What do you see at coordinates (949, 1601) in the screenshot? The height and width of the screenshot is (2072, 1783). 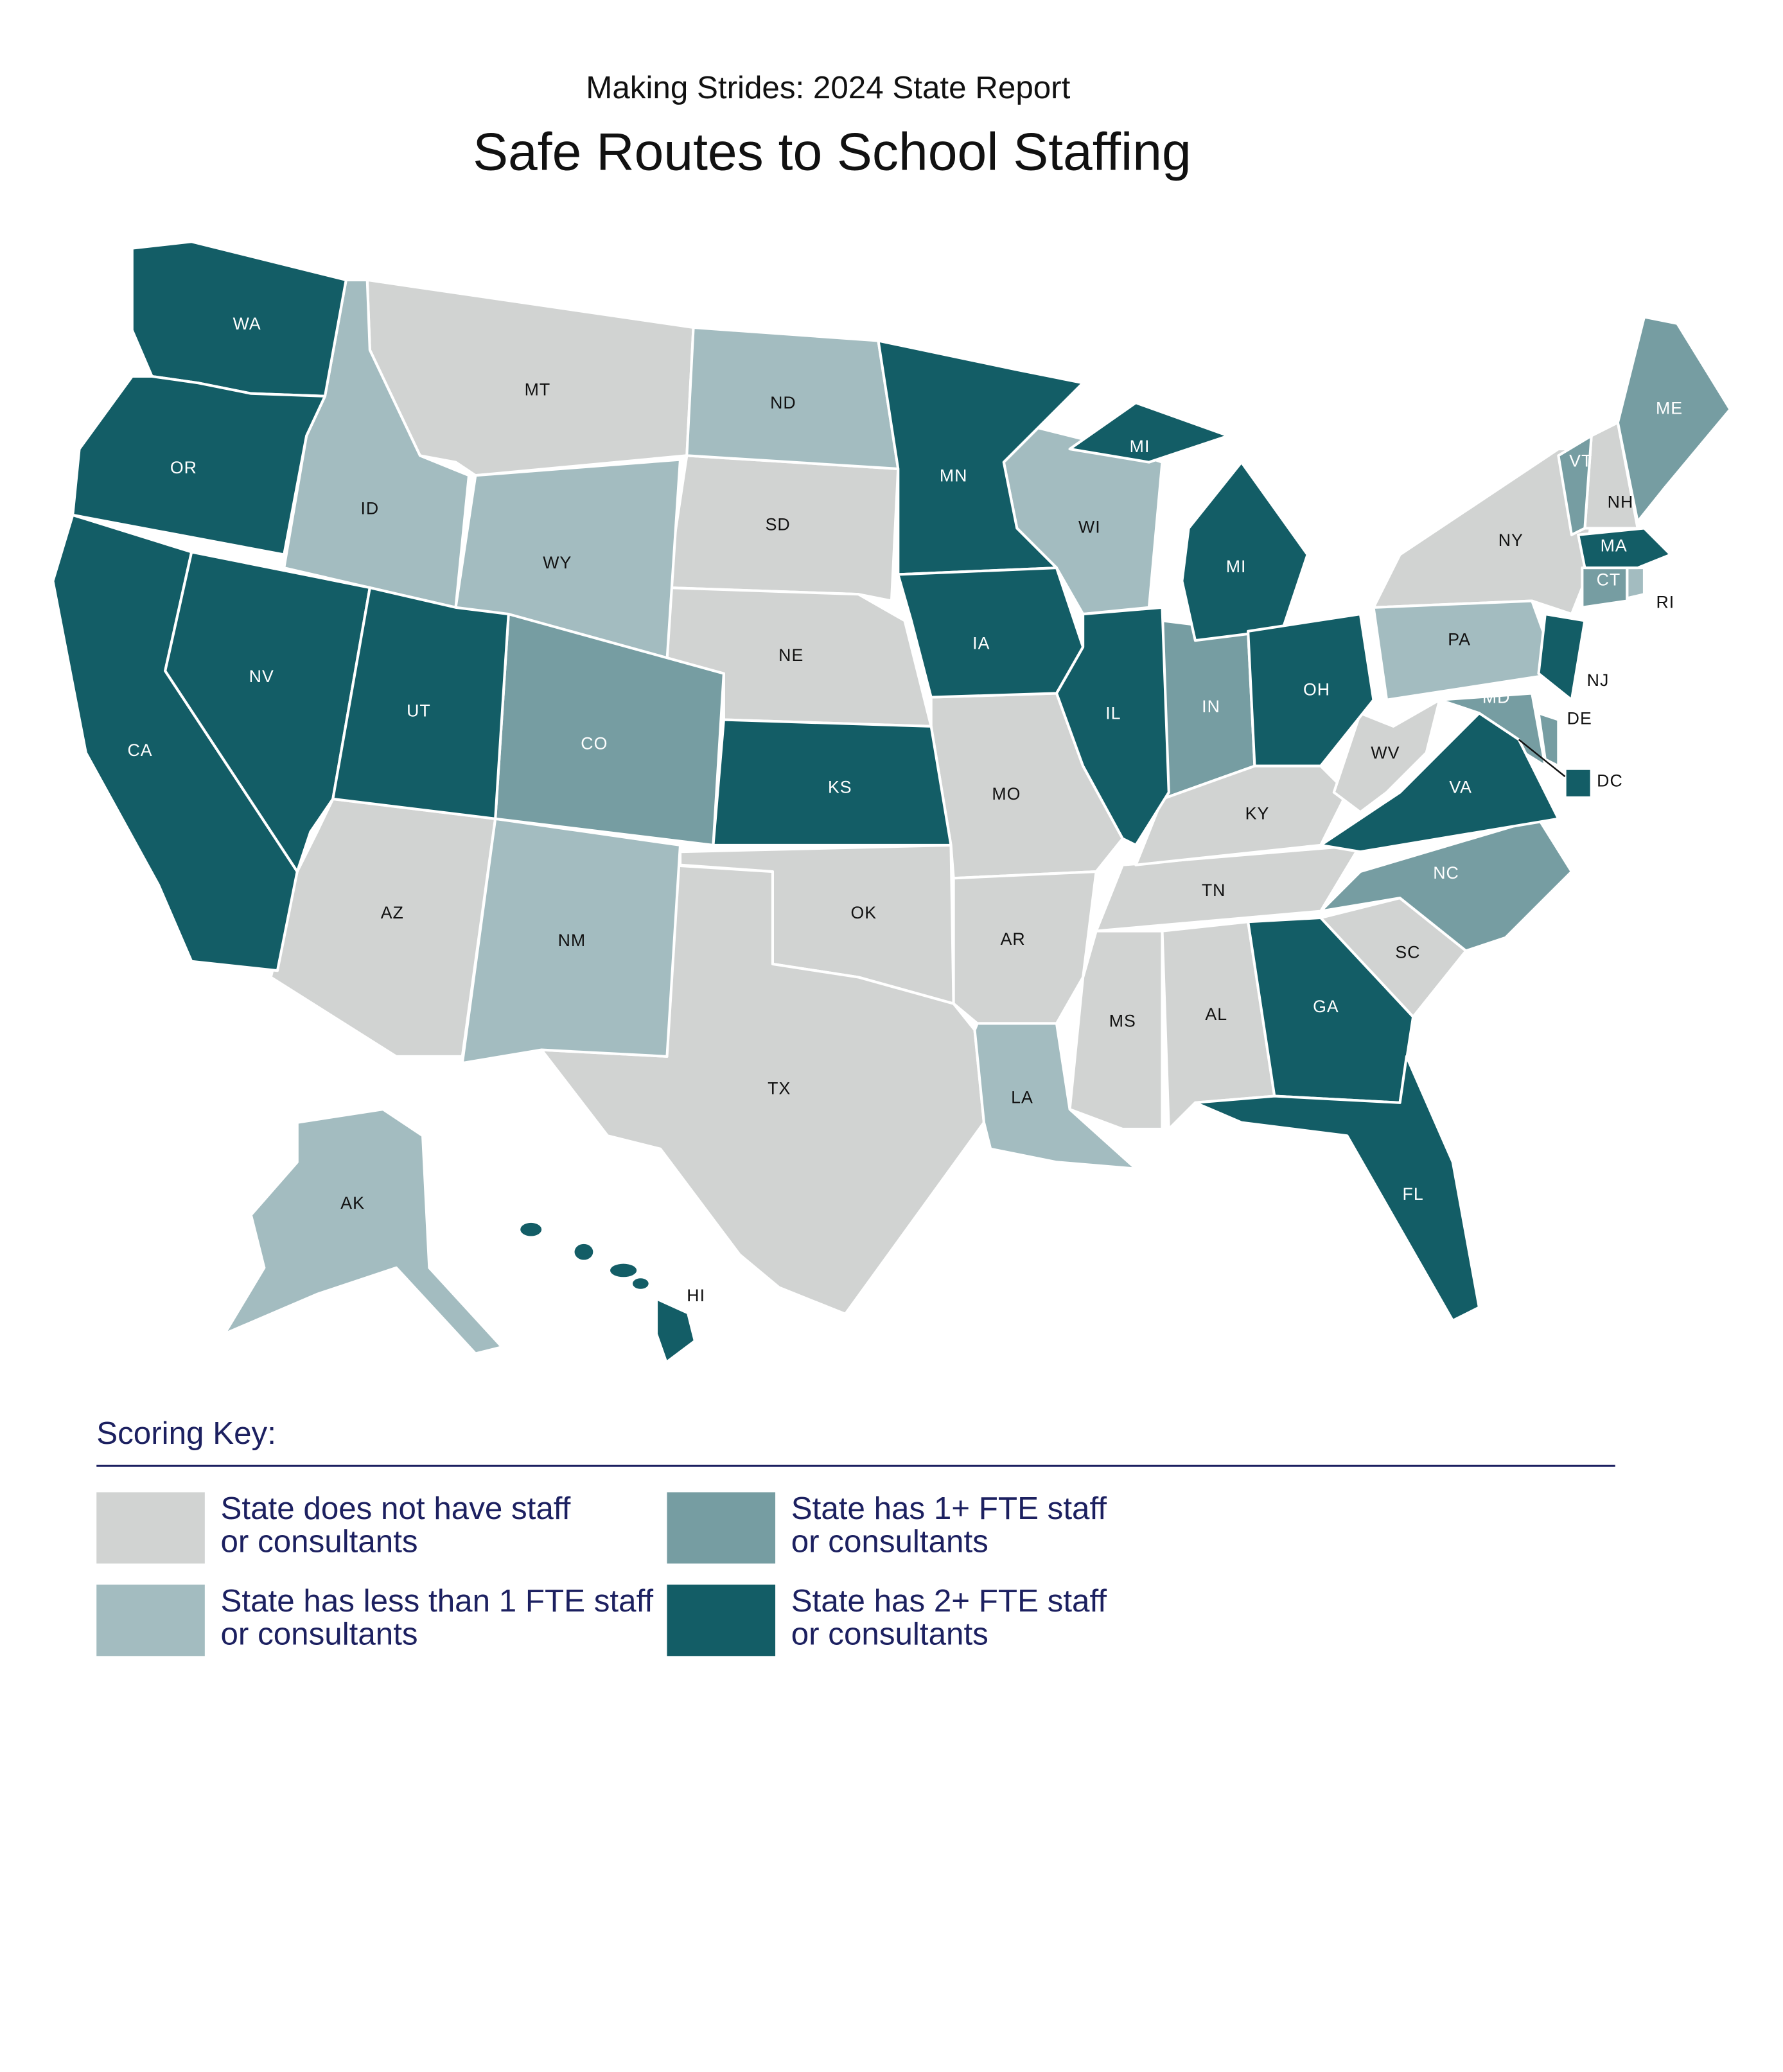 I see `legend-label: State has 2+ FTE staff` at bounding box center [949, 1601].